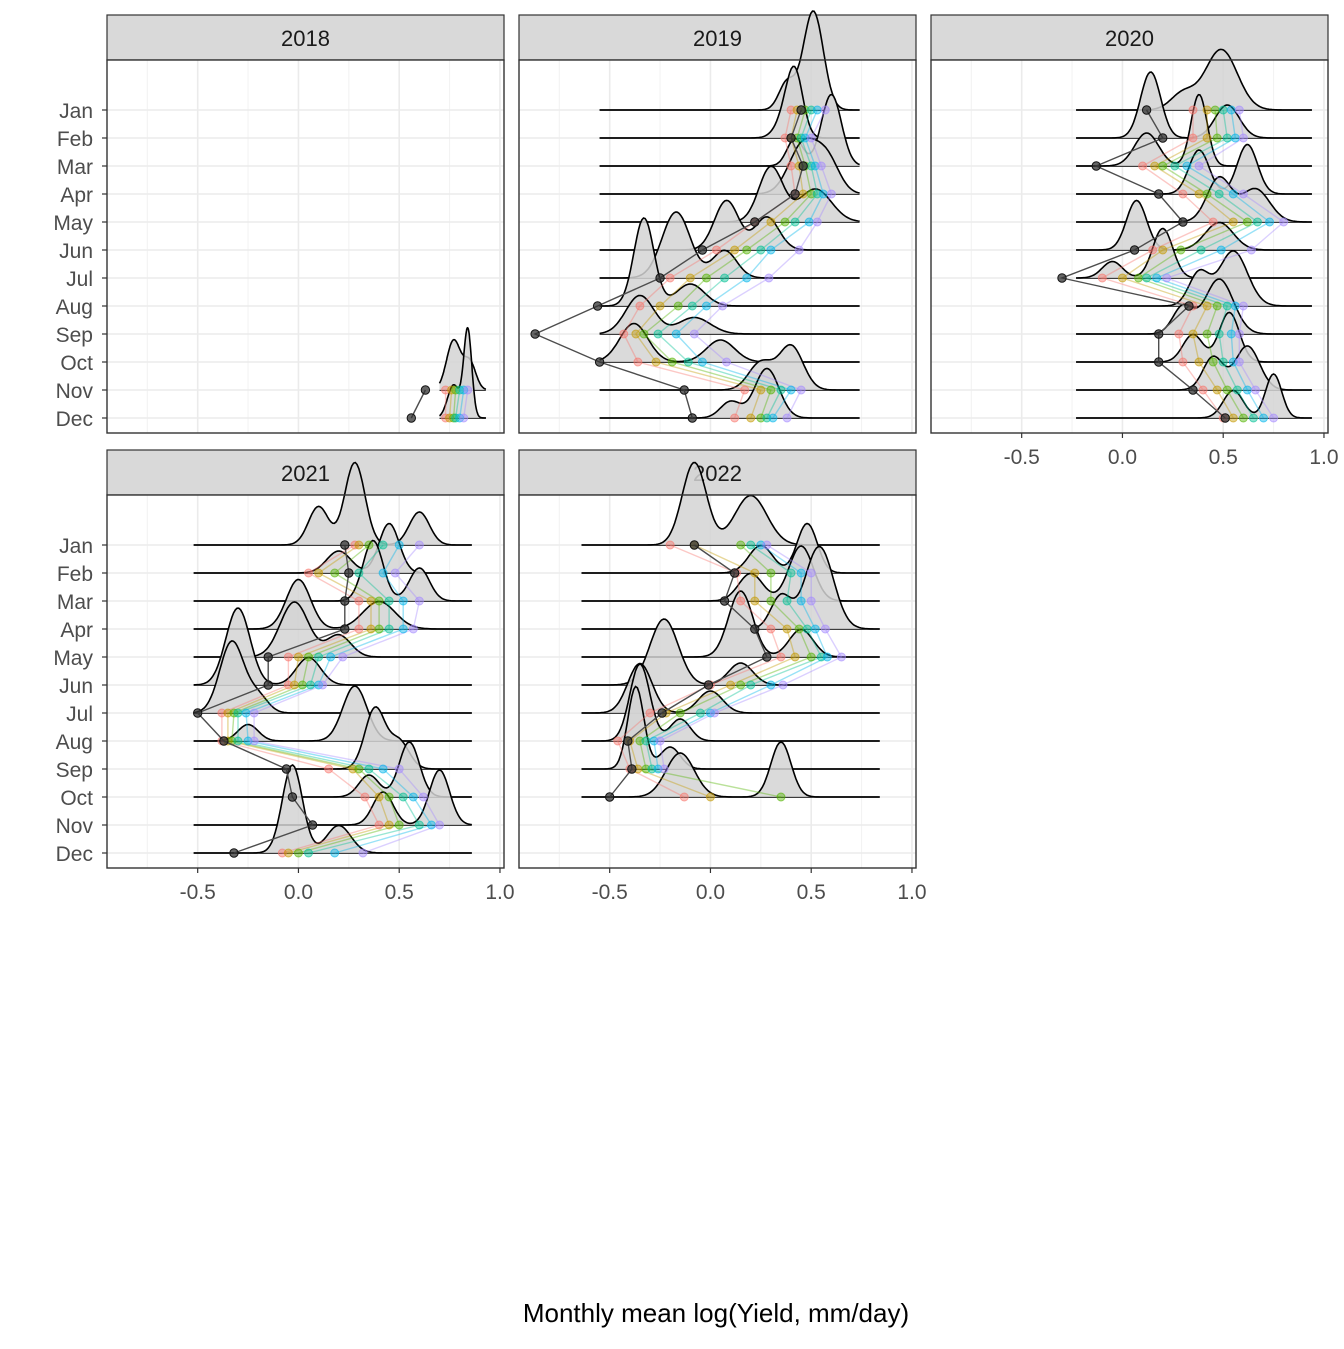  I want to click on ridge-Dec, so click(462, 372).